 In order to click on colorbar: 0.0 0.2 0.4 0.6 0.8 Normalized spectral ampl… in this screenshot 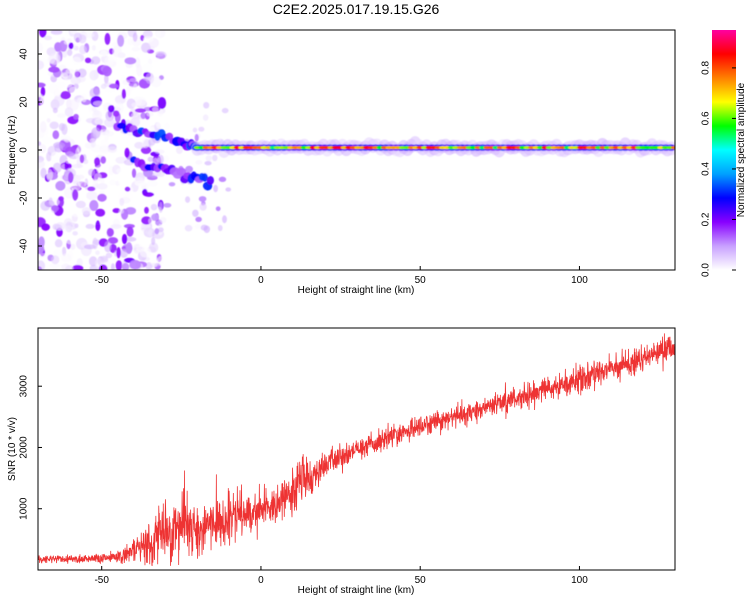, I will do `click(724, 153)`.